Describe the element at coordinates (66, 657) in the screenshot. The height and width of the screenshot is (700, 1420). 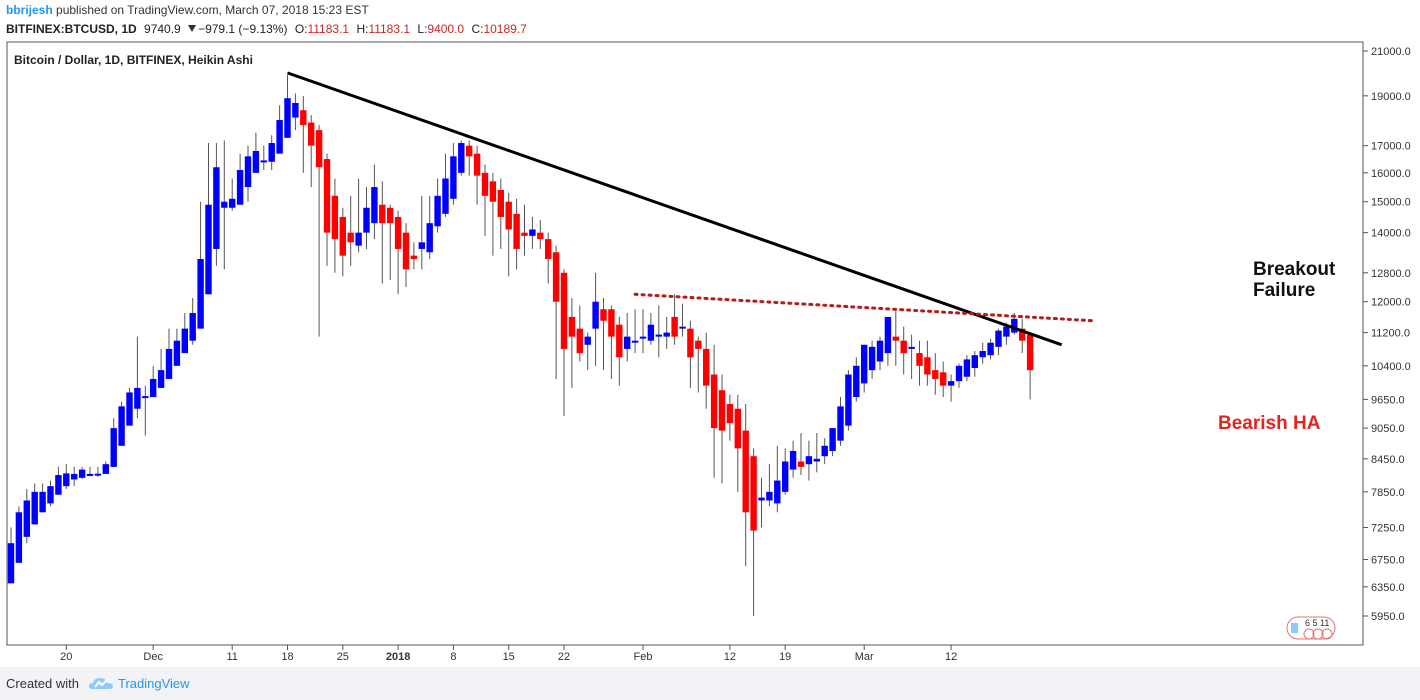
I see `x-tick-label: 20` at that location.